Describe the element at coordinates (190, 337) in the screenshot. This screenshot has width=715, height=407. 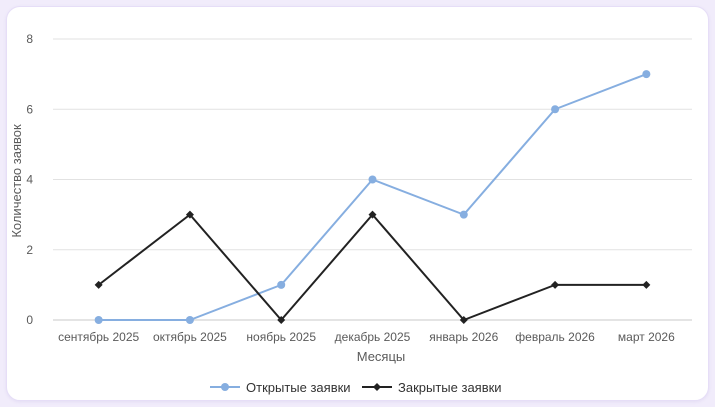
I see `x-tick-label: октябрь 2025` at that location.